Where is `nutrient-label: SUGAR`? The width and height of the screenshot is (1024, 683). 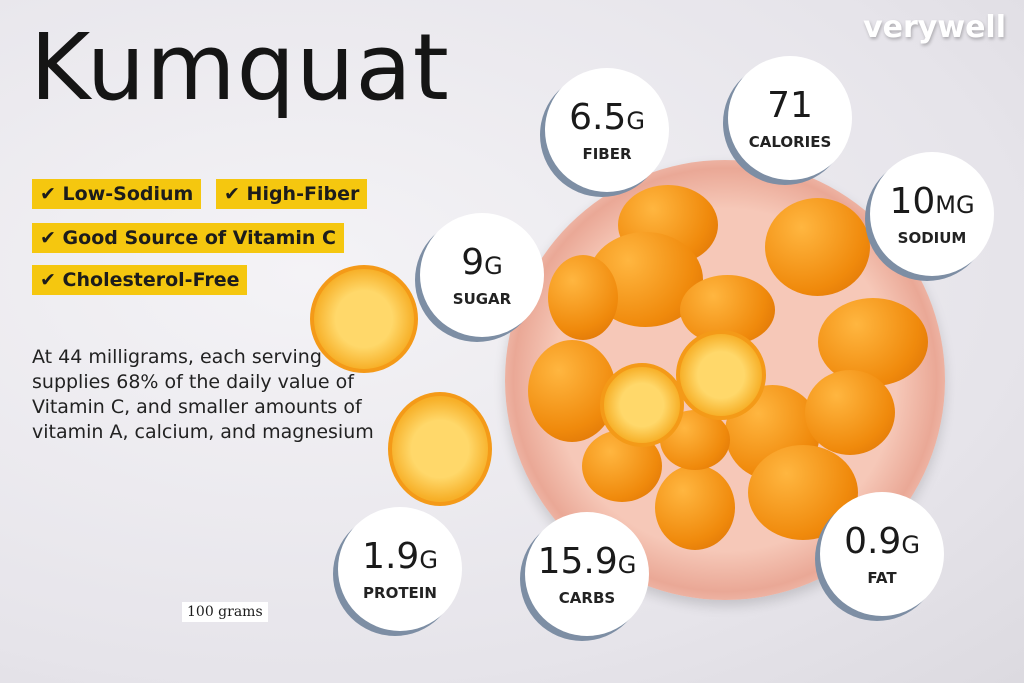
nutrient-label: SUGAR is located at coordinates (482, 299).